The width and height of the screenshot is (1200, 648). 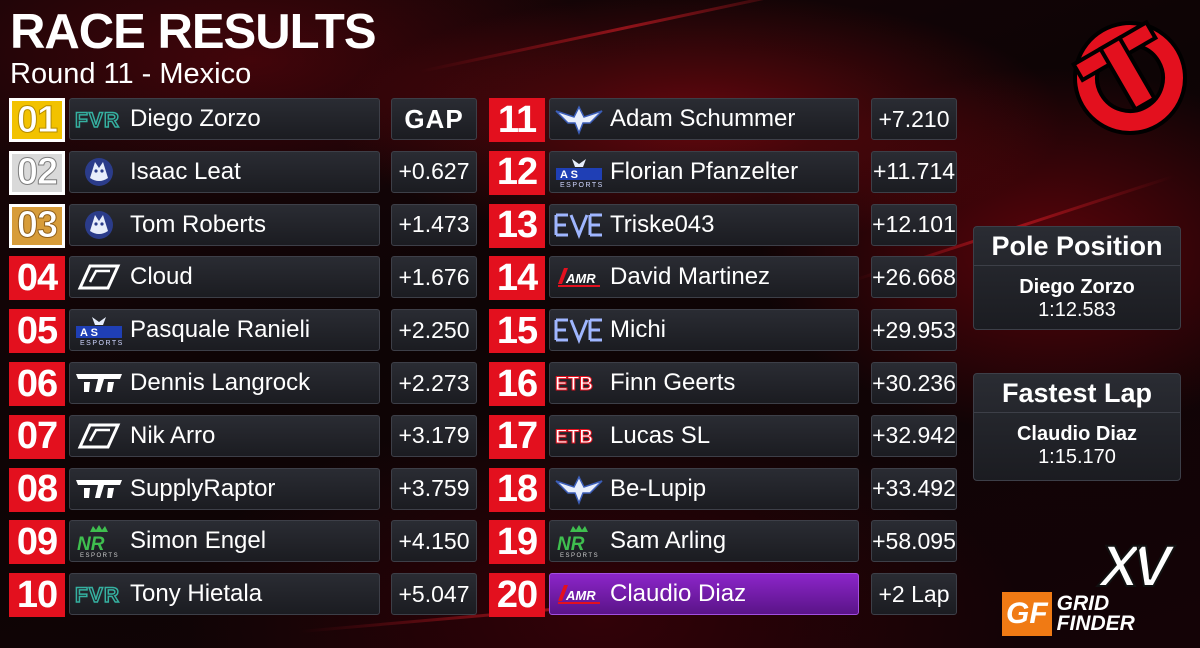 What do you see at coordinates (914, 119) in the screenshot?
I see `gap-value: +7.210` at bounding box center [914, 119].